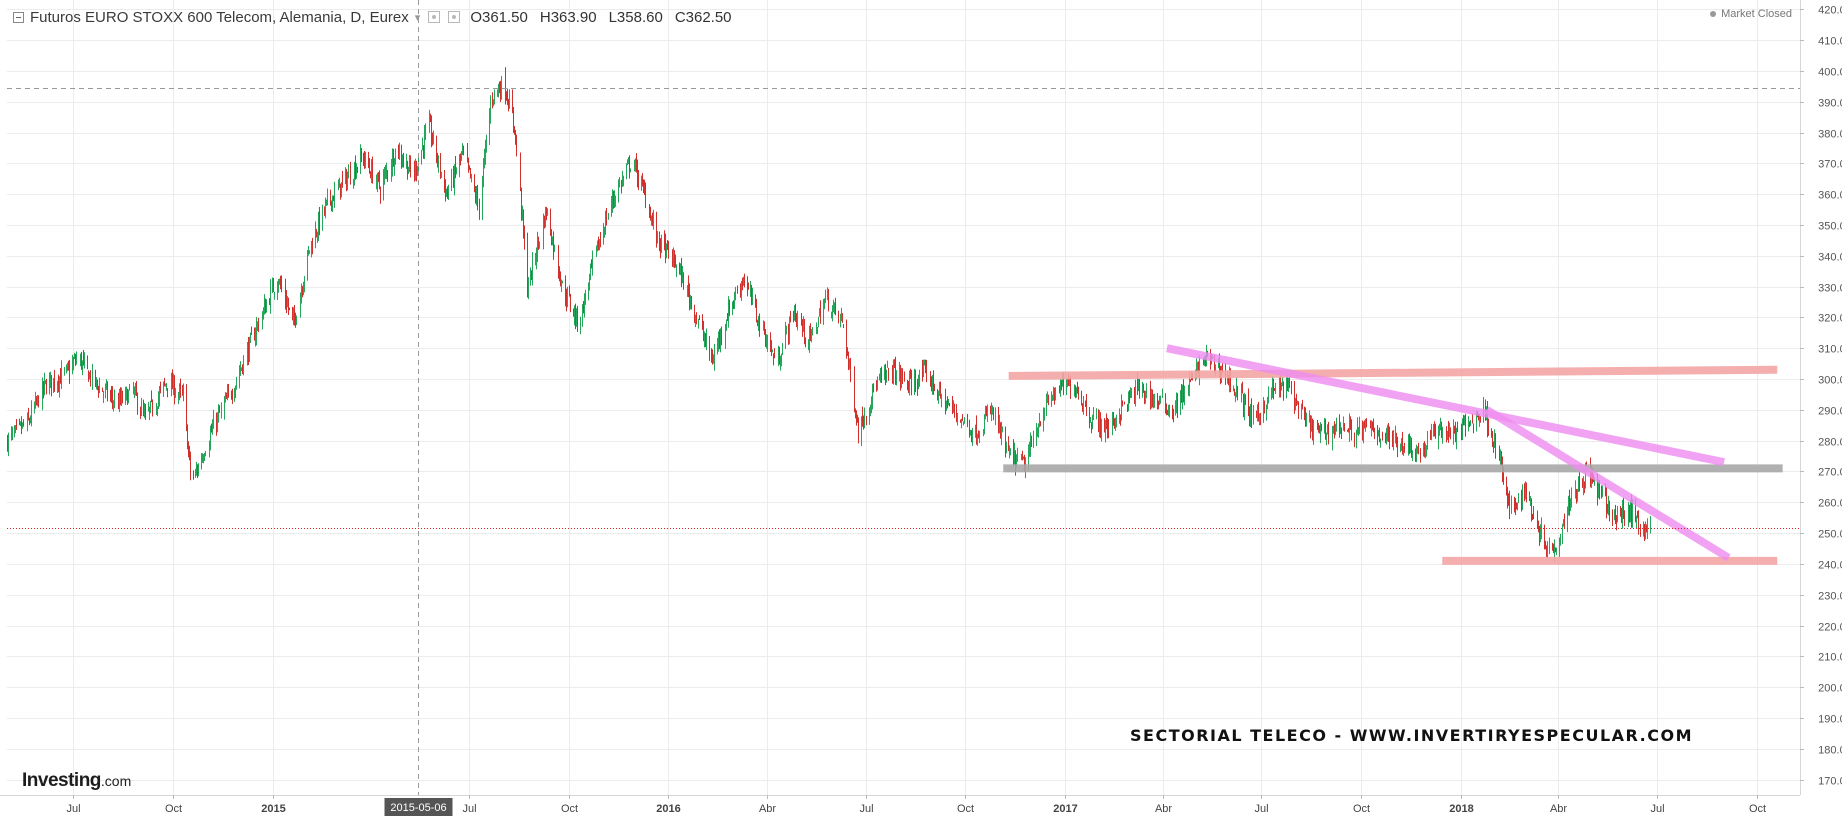 The height and width of the screenshot is (819, 1842). Describe the element at coordinates (417, 17) in the screenshot. I see `chevron-down-icon: ▾` at that location.